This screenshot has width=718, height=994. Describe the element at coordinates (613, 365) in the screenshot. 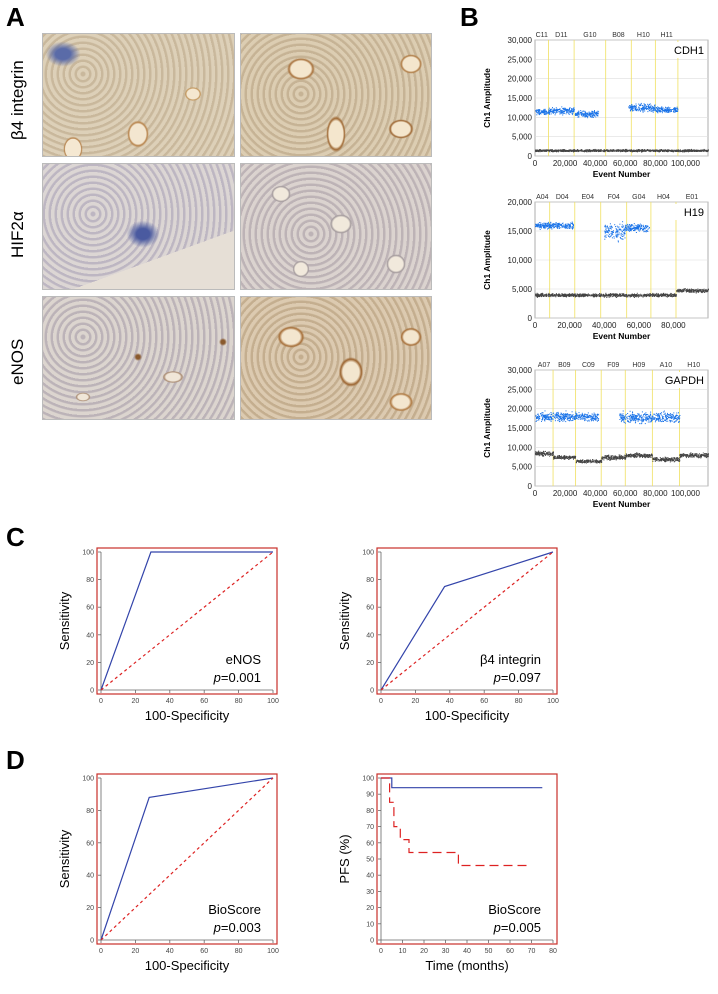

I see `well-label: F09` at that location.